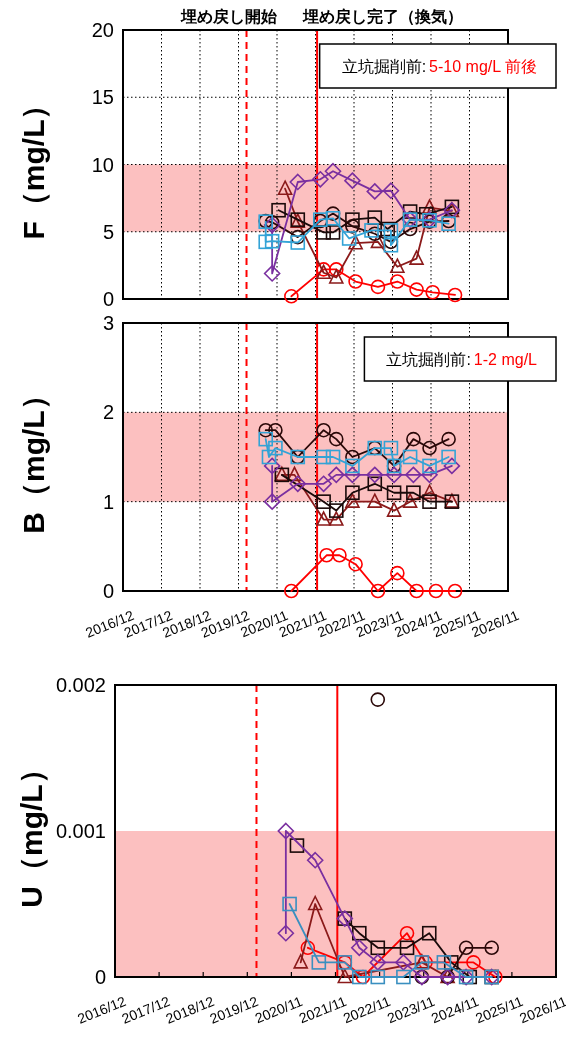 The width and height of the screenshot is (566, 1040). I want to click on ref-line-label: 埋め戻し完了（換気）, so click(383, 16).